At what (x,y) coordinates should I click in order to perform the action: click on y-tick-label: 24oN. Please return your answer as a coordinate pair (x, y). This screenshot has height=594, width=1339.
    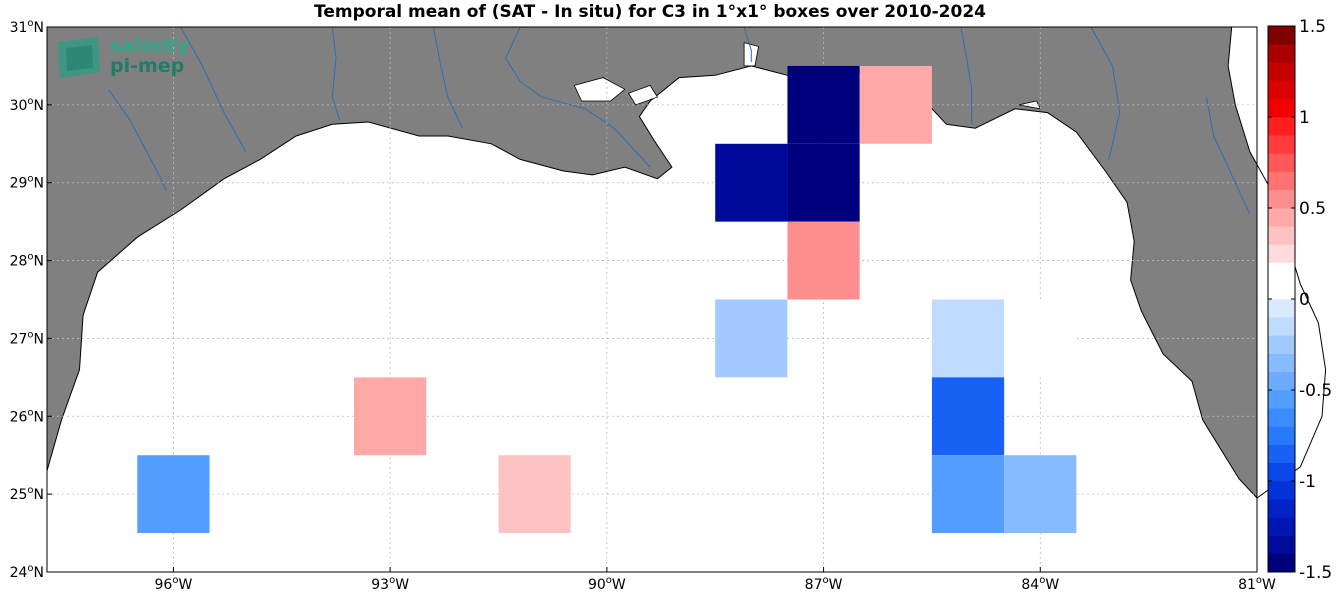
    Looking at the image, I should click on (27, 572).